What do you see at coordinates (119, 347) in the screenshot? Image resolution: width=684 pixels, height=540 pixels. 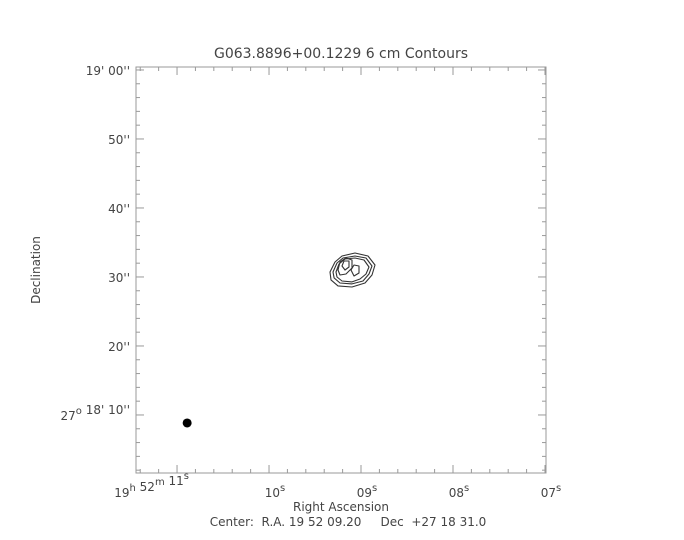 I see `y-tick-label: 20''` at bounding box center [119, 347].